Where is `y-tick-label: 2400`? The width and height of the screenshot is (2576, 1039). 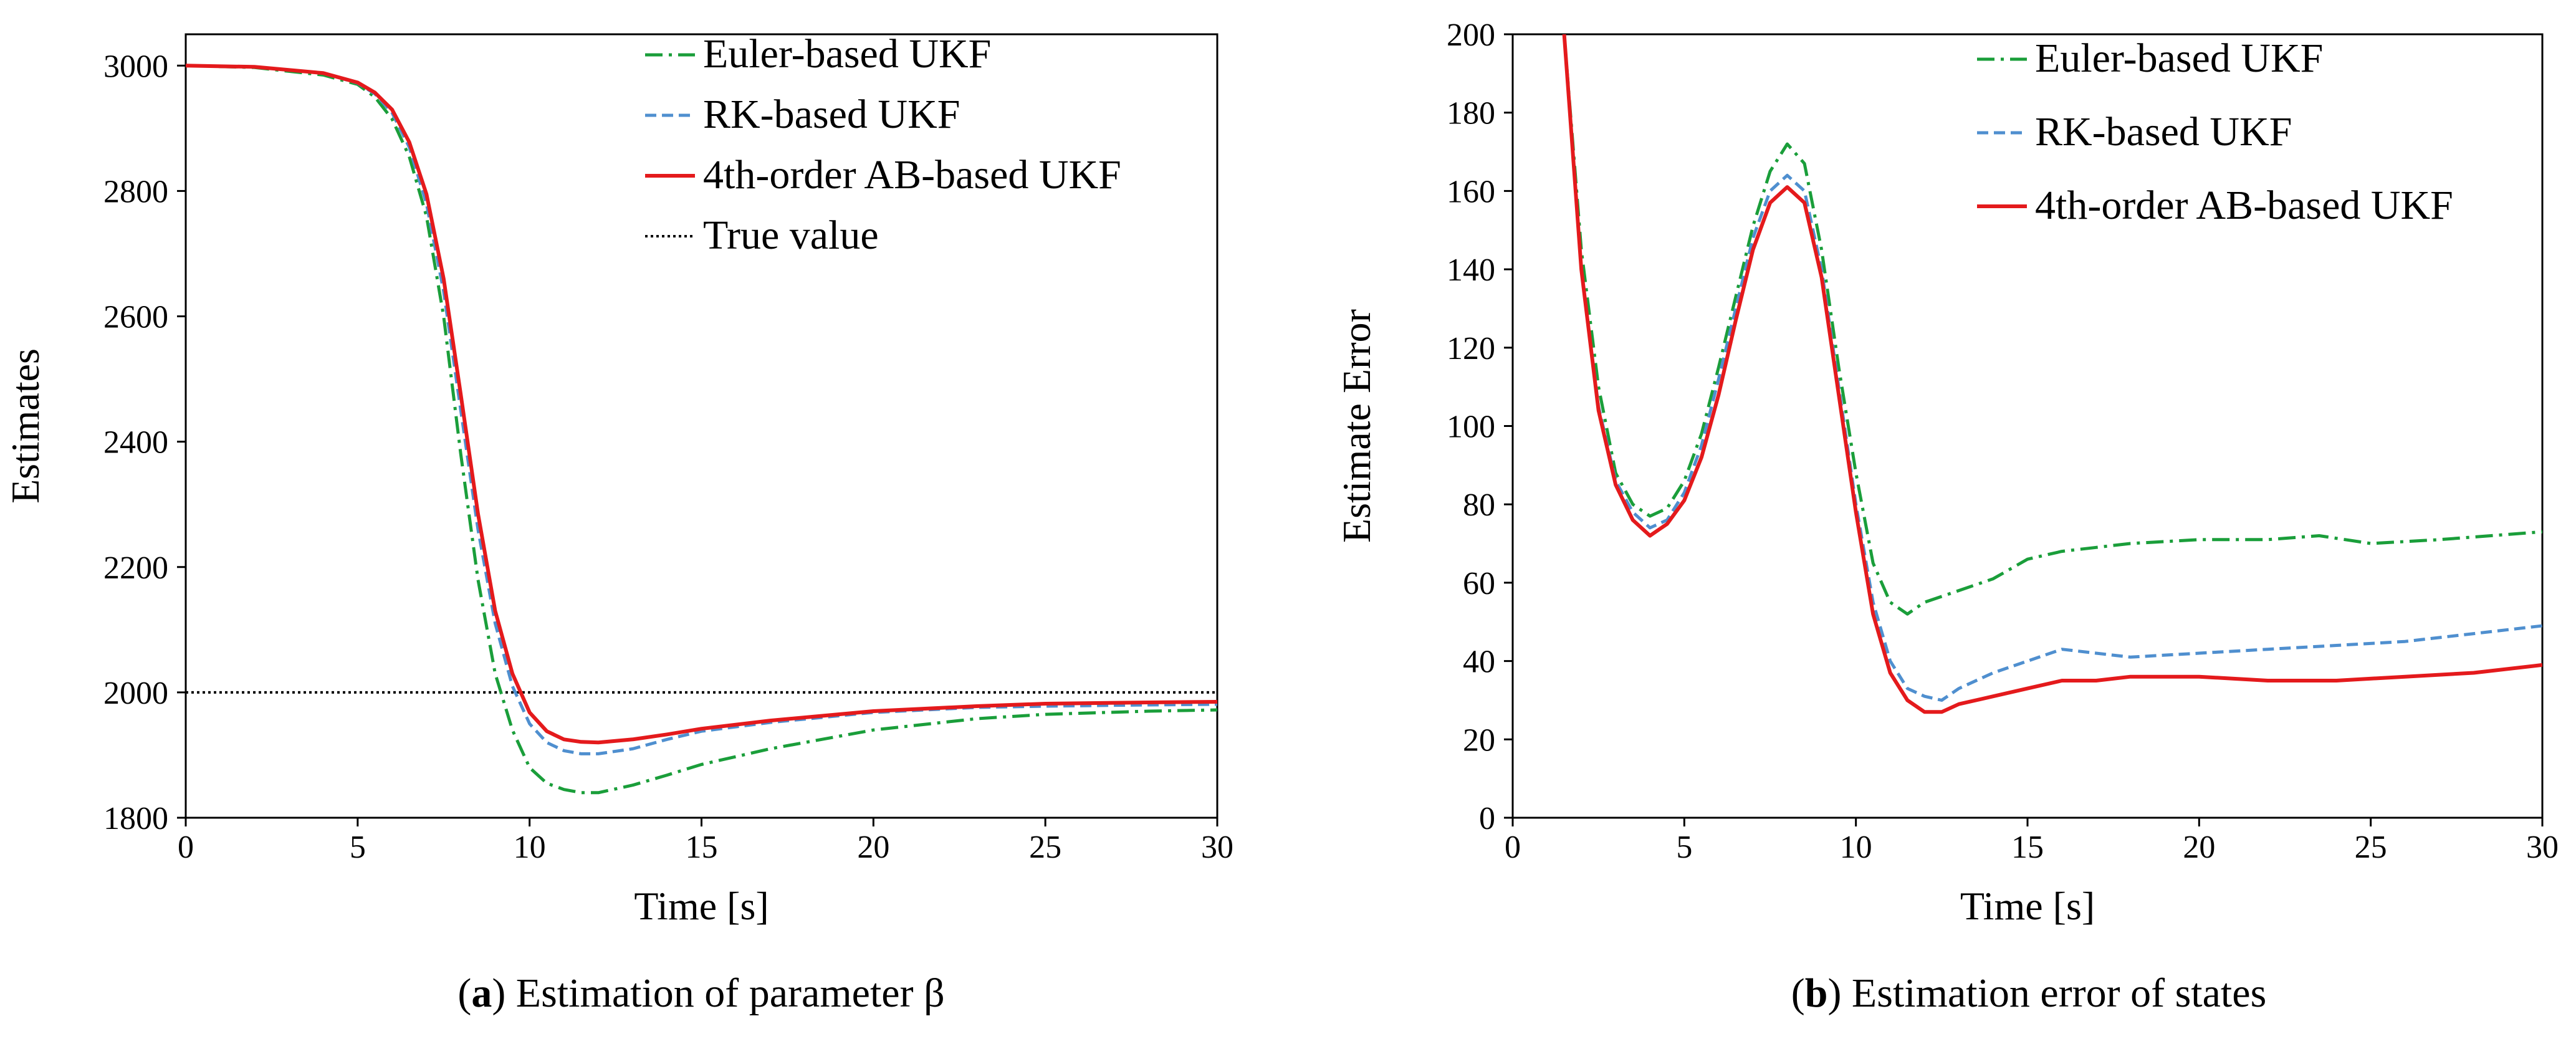 y-tick-label: 2400 is located at coordinates (135, 443).